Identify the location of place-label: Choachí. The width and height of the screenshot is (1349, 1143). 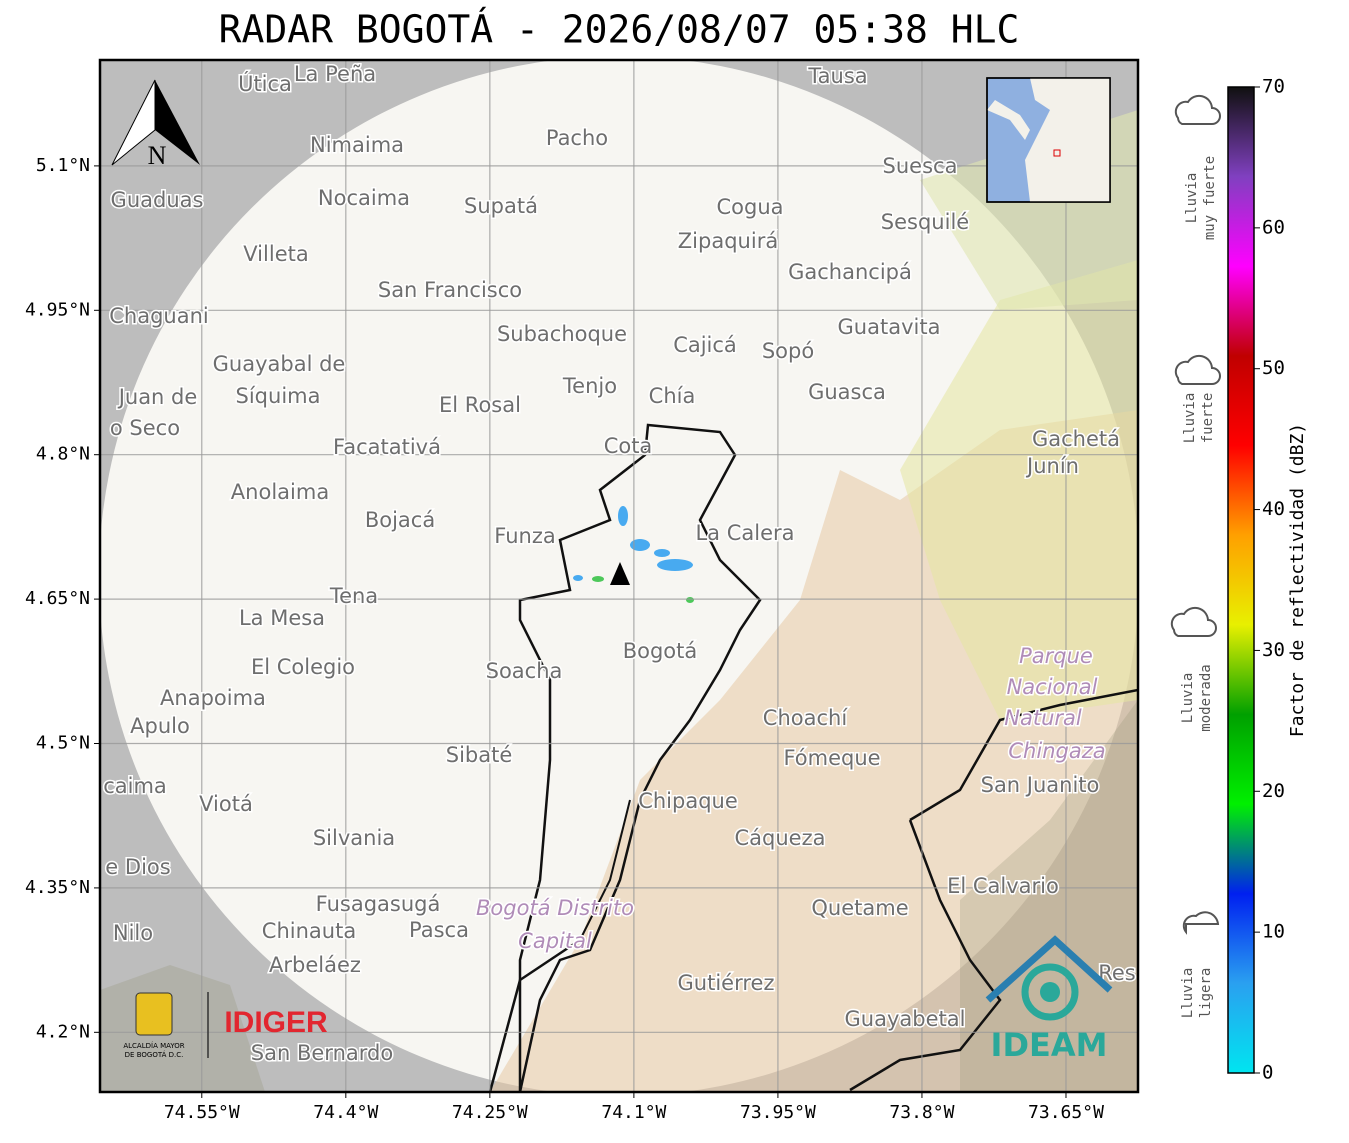
(806, 718).